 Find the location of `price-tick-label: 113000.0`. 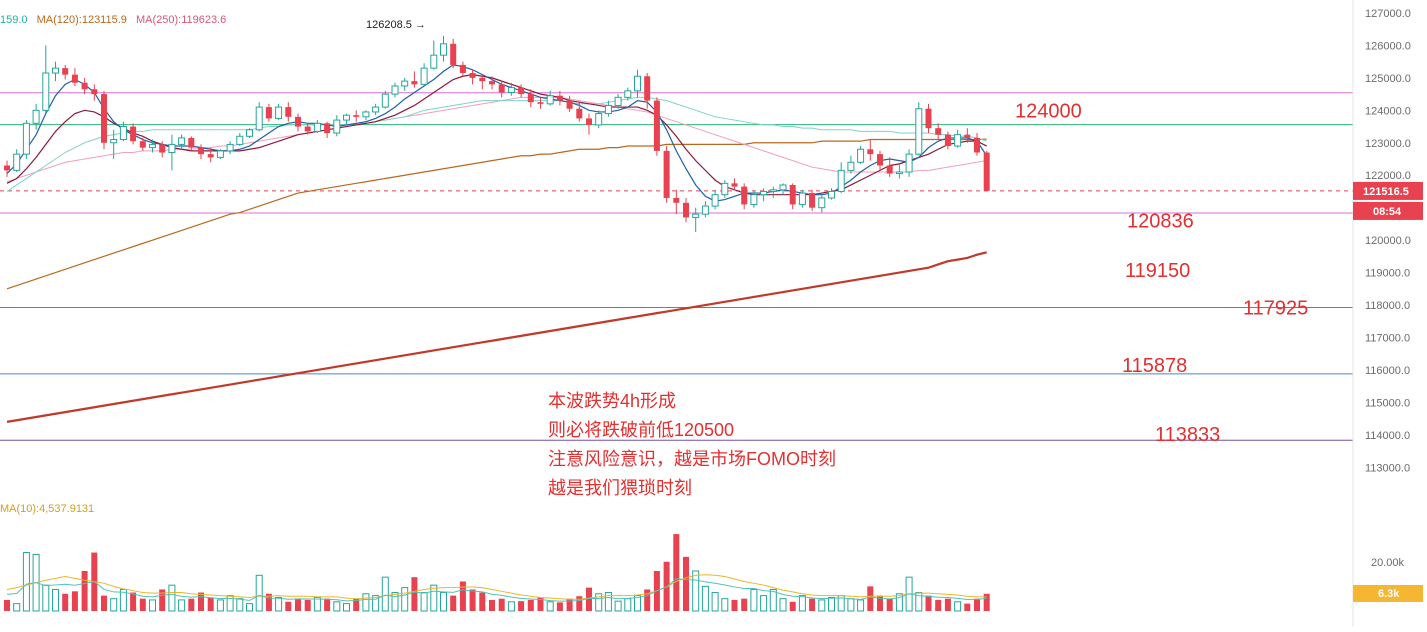

price-tick-label: 113000.0 is located at coordinates (1387, 468).